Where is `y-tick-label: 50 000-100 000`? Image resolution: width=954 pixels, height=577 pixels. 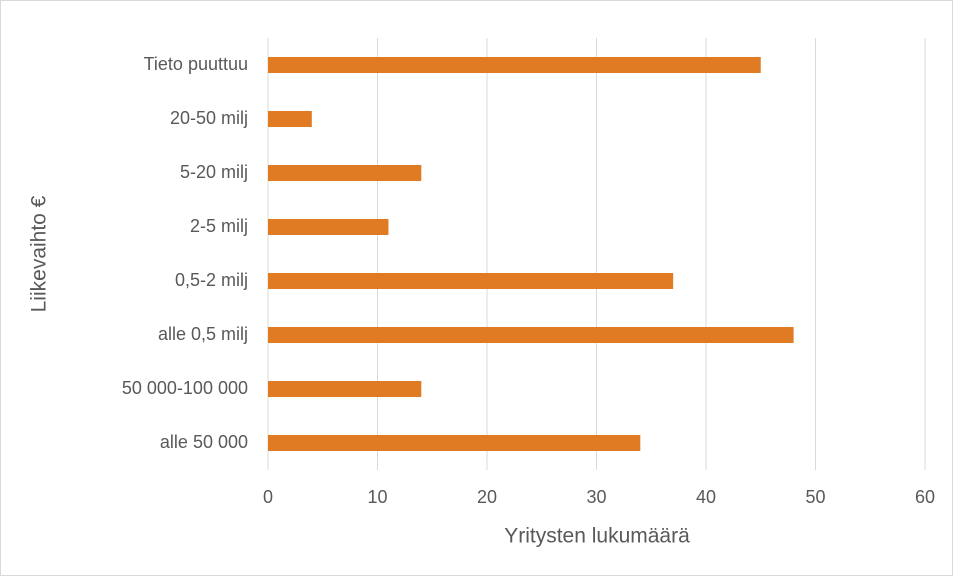
y-tick-label: 50 000-100 000 is located at coordinates (185, 388).